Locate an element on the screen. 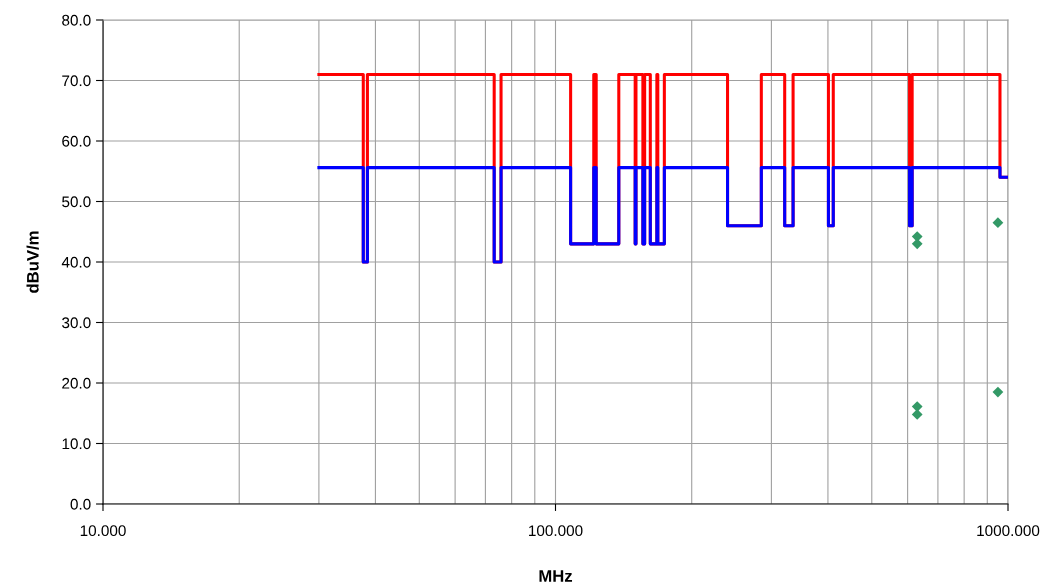 This screenshot has width=1048, height=584. x-tick-label: 10.000 is located at coordinates (103, 531).